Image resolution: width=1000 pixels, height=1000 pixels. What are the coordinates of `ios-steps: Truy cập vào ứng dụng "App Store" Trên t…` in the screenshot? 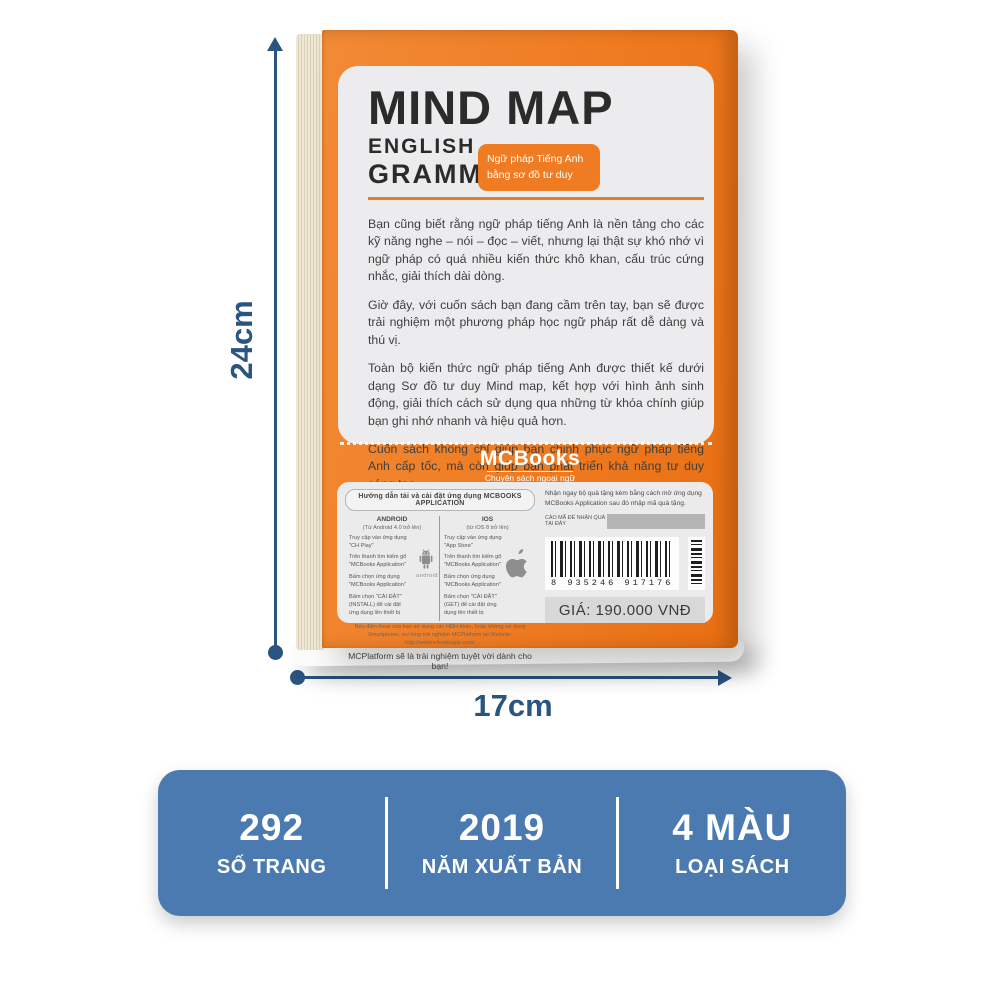 It's located at (475, 575).